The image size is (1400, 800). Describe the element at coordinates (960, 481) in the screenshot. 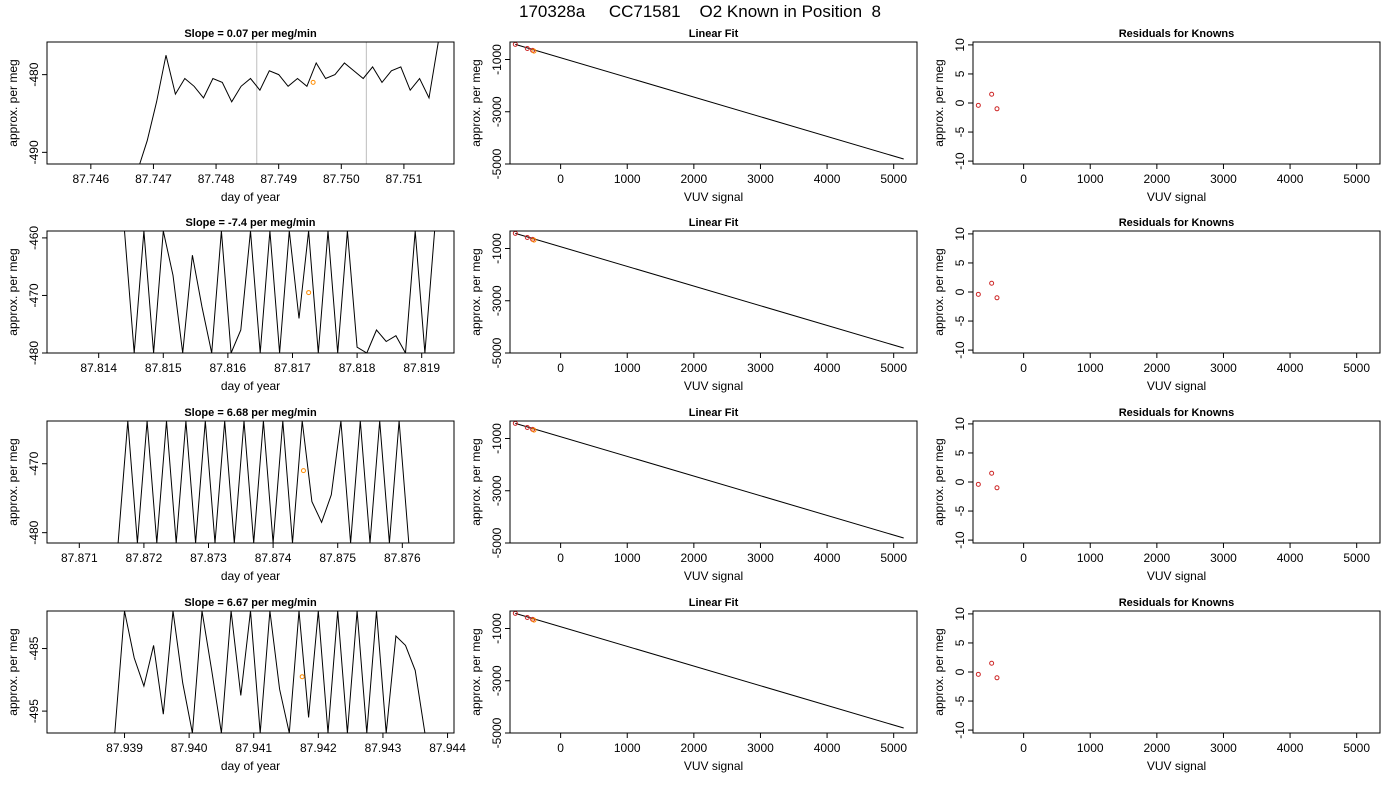

I see `y-tick-label: 0` at that location.